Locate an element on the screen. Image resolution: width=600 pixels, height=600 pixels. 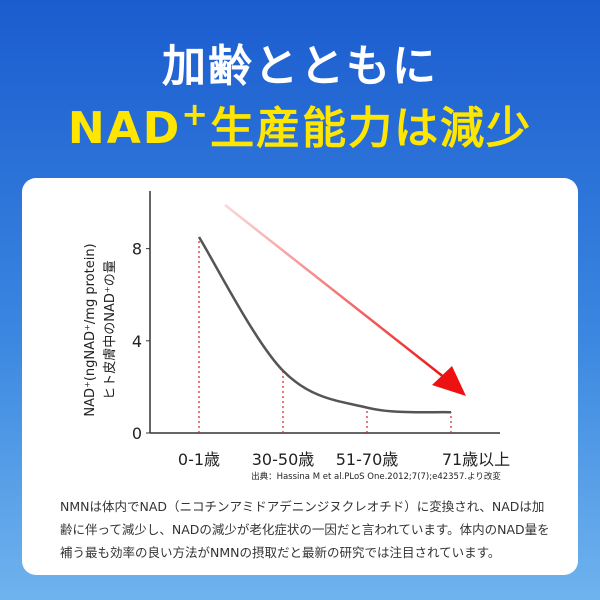
title-line-2: NAD+生産能力は減少 is located at coordinates (300, 124).